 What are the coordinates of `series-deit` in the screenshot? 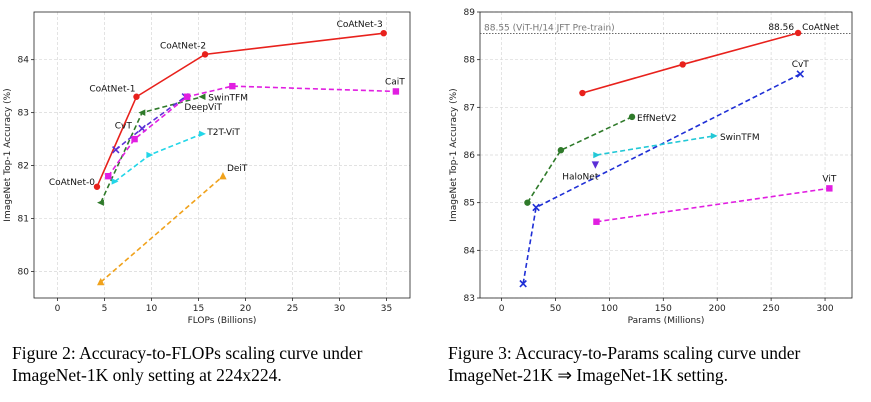 It's located at (162, 228).